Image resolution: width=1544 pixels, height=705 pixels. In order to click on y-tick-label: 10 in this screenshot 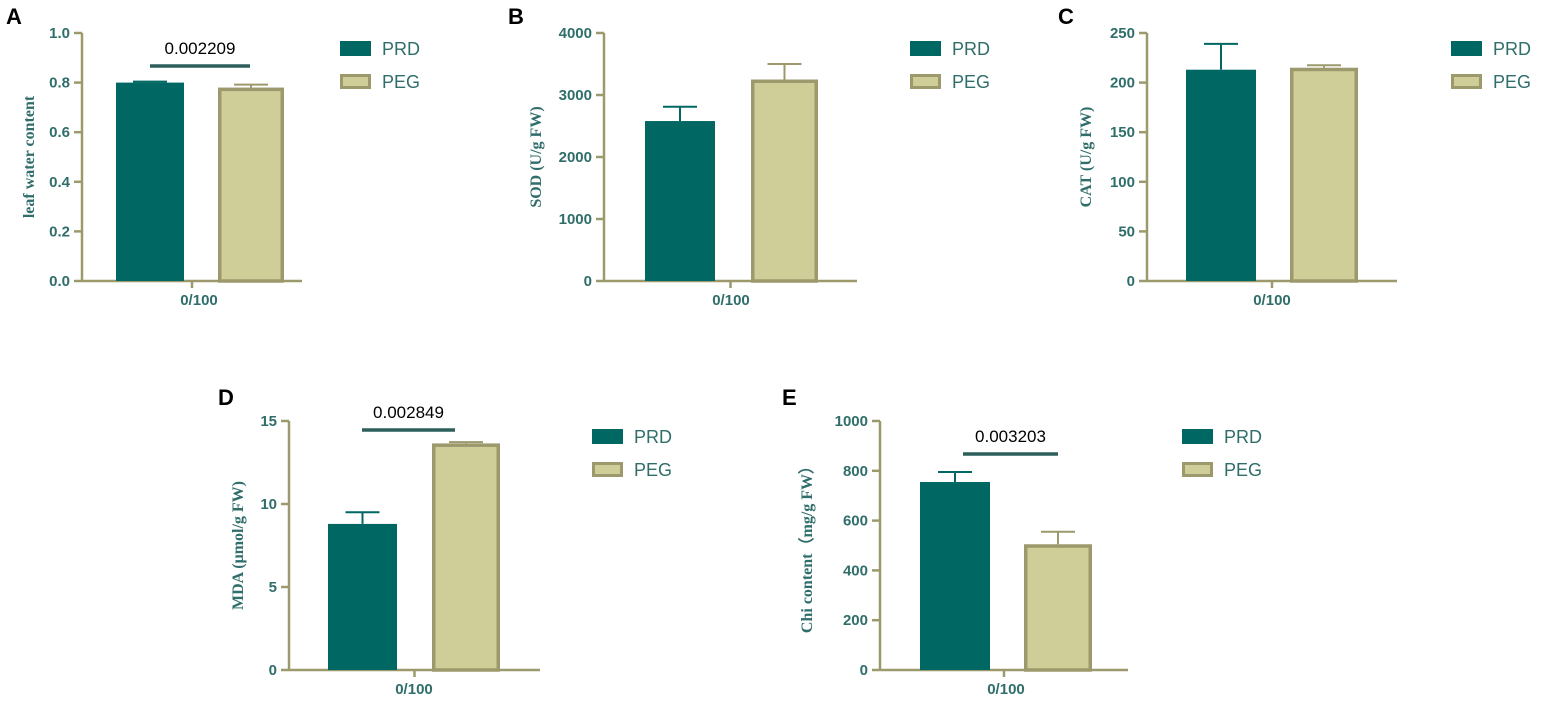, I will do `click(268, 504)`.